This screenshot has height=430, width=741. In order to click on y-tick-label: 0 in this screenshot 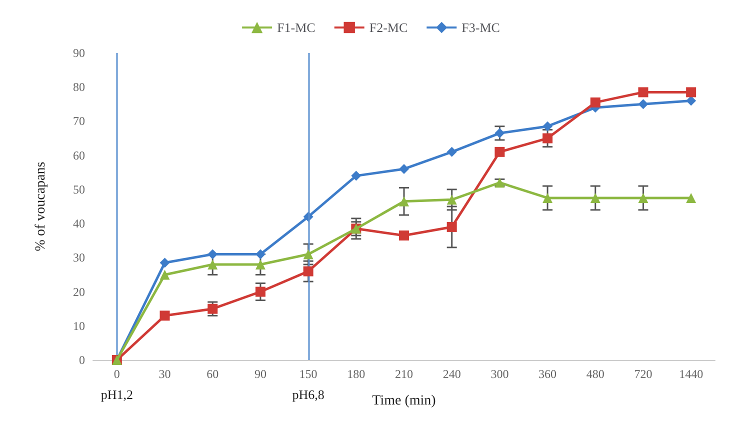, I will do `click(82, 360)`.